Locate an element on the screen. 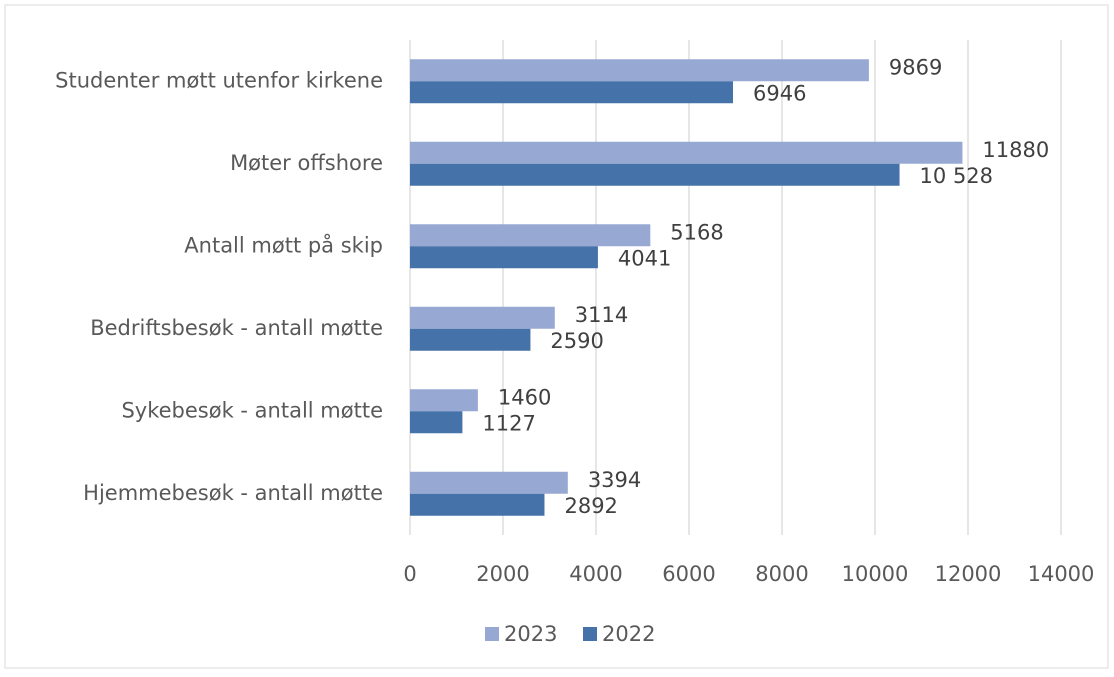  y-tick-label: Bedriftsbesøk - antall møtte is located at coordinates (236, 328).